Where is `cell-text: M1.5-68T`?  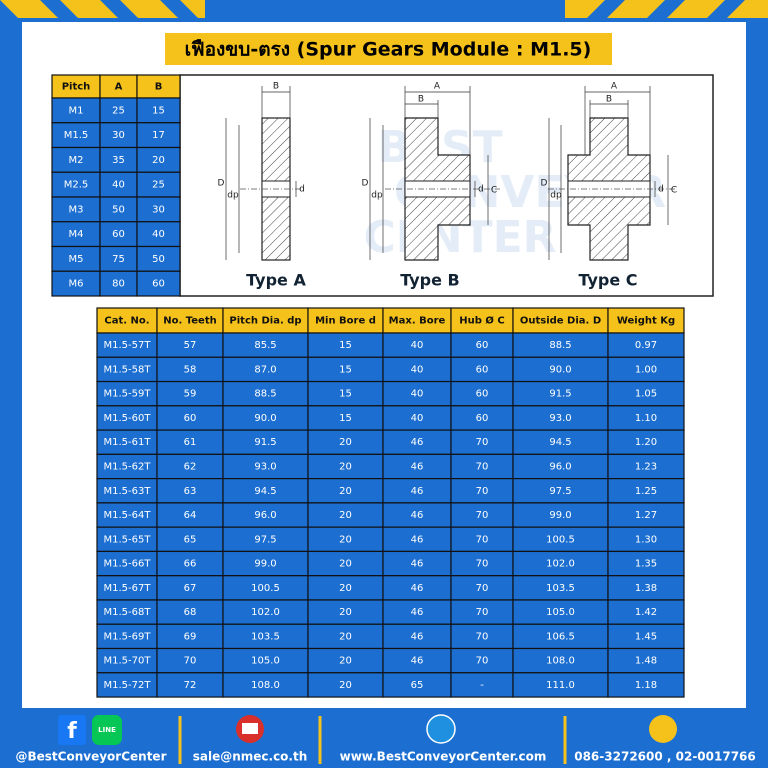
cell-text: M1.5-68T is located at coordinates (128, 612).